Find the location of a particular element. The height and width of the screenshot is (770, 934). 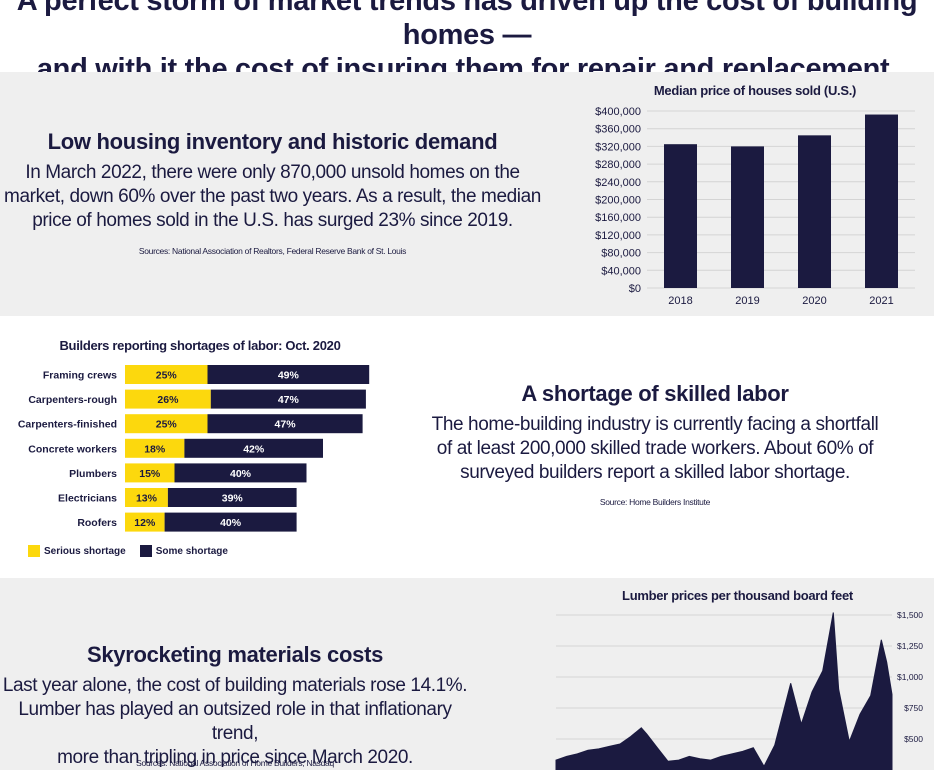

category-label: Roofers is located at coordinates (97, 523).